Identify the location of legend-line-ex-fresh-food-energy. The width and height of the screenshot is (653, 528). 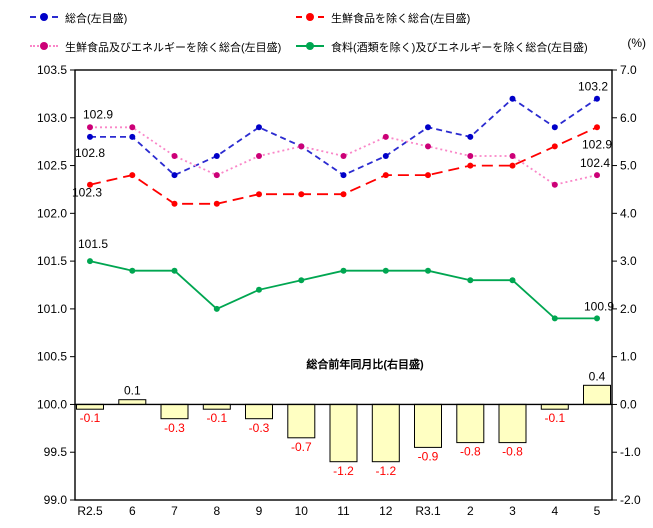
(44, 46).